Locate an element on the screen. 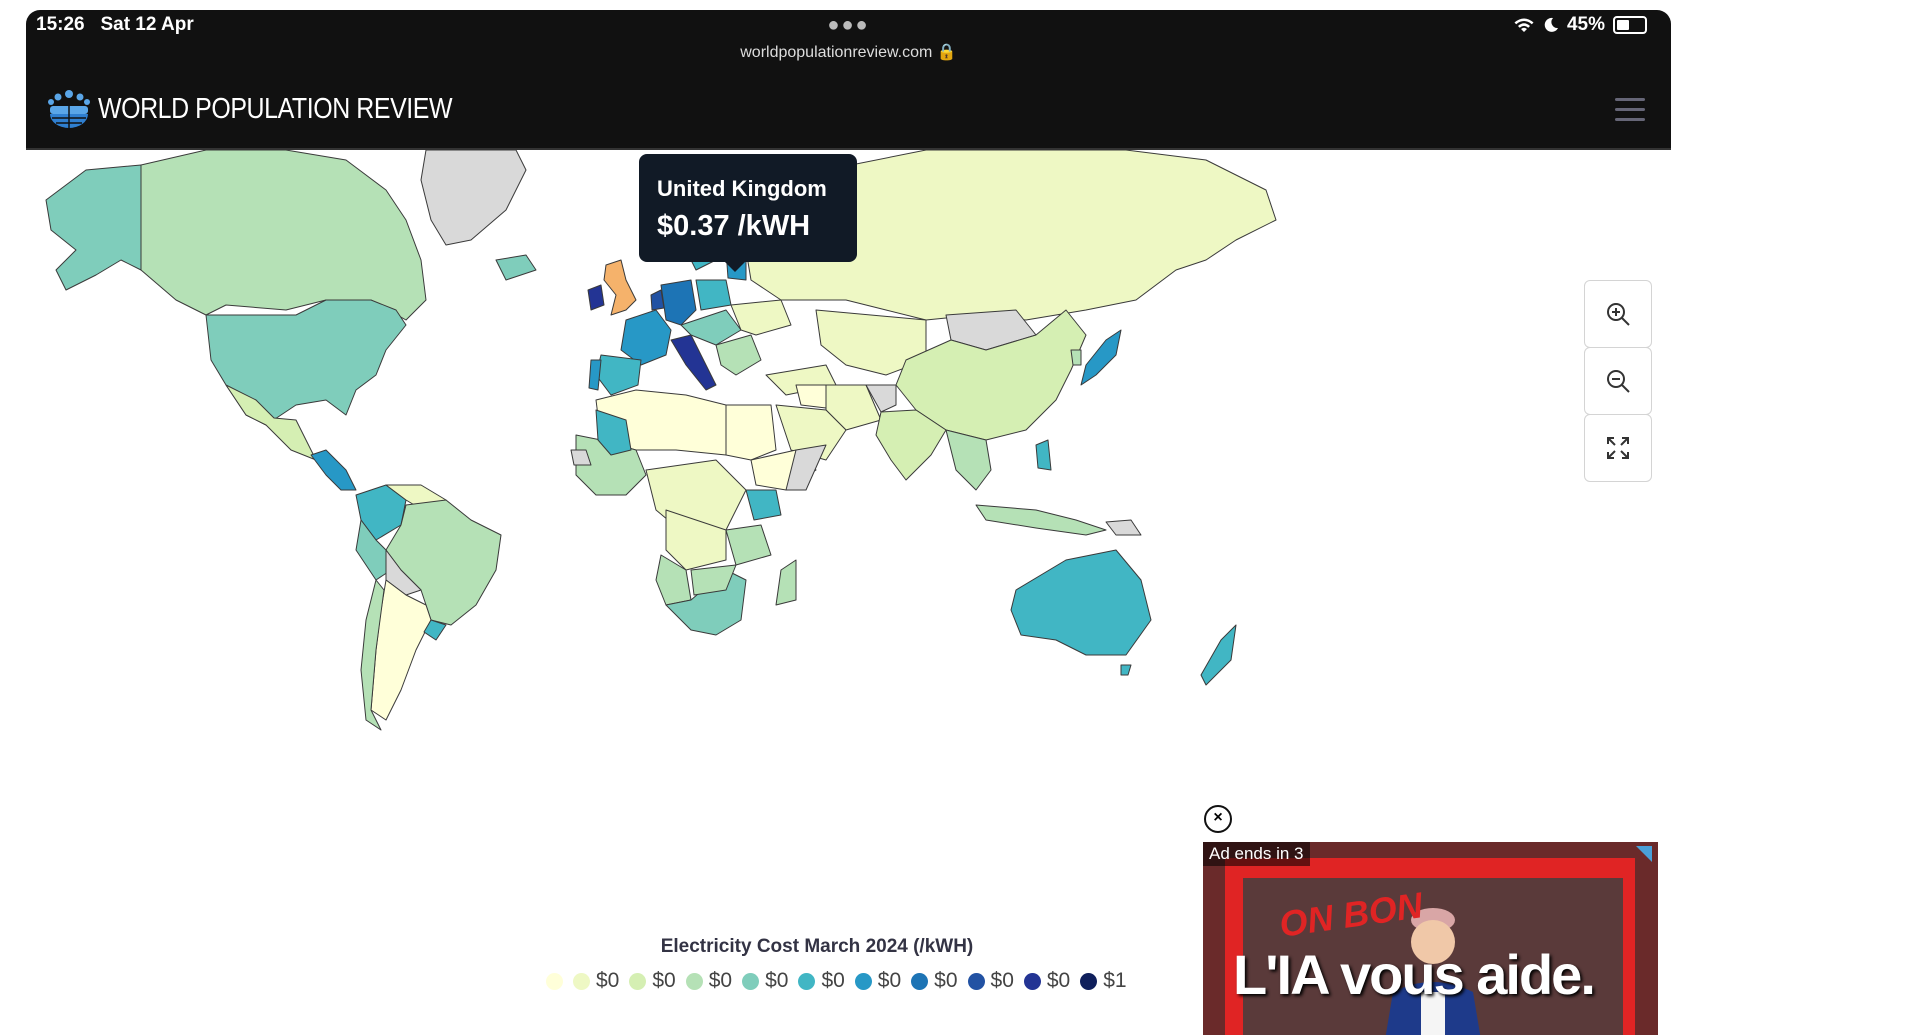 The width and height of the screenshot is (1922, 1035). map-tooltip: United Kingdom $0.37 /kWH is located at coordinates (748, 213).